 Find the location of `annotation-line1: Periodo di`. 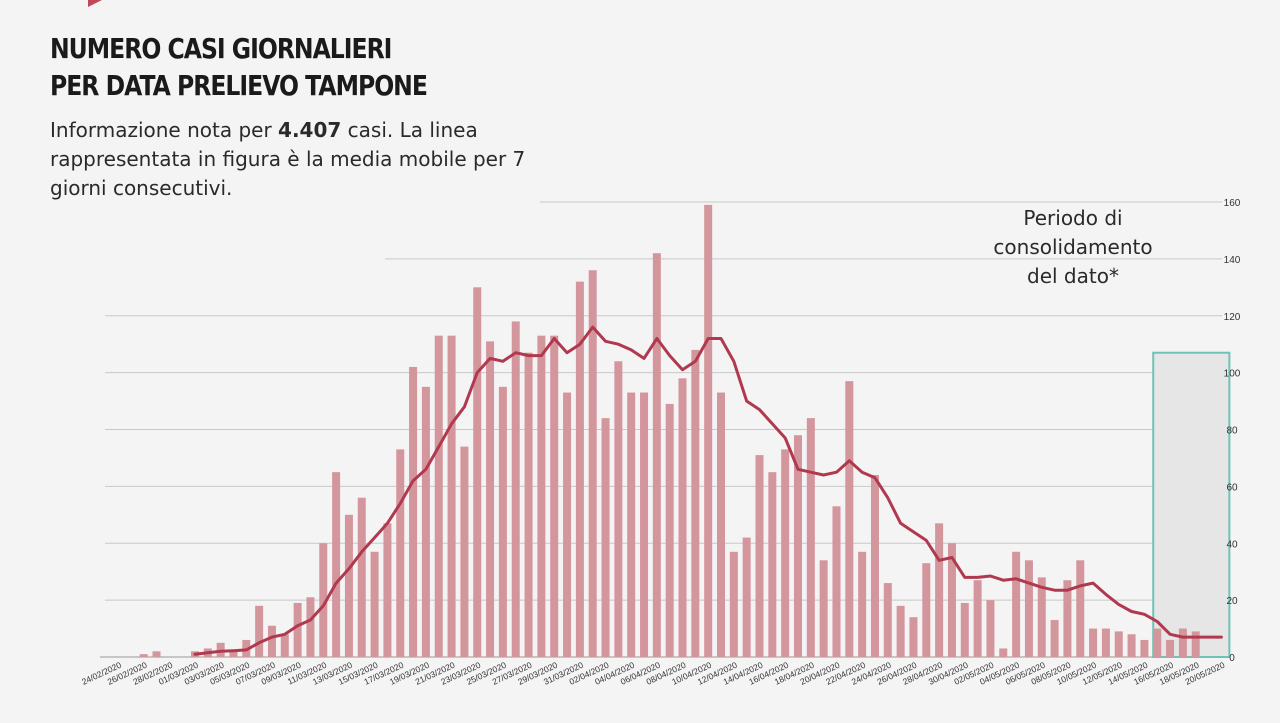

annotation-line1: Periodo di is located at coordinates (1073, 218).